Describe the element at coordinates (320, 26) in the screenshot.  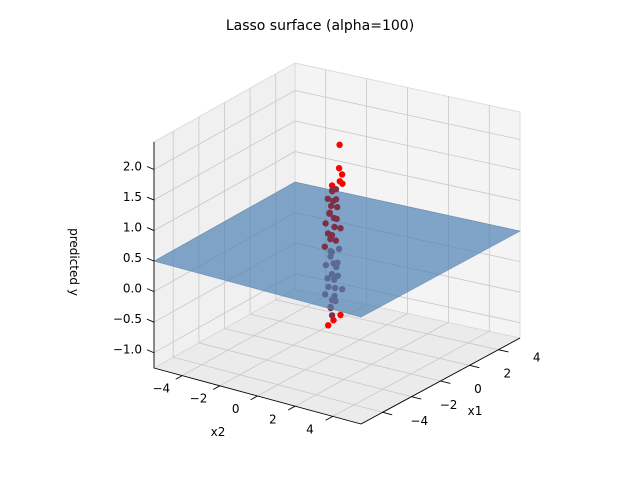
I see `chart-title: Lasso surface (alpha=100)` at that location.